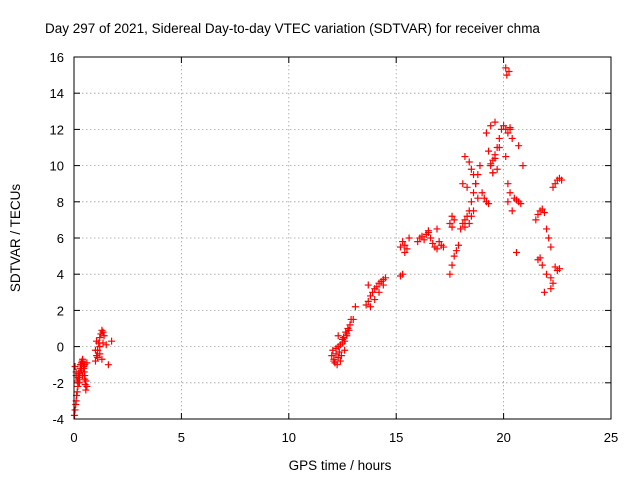 The image size is (640, 480). I want to click on y-tick-label: -2, so click(58, 383).